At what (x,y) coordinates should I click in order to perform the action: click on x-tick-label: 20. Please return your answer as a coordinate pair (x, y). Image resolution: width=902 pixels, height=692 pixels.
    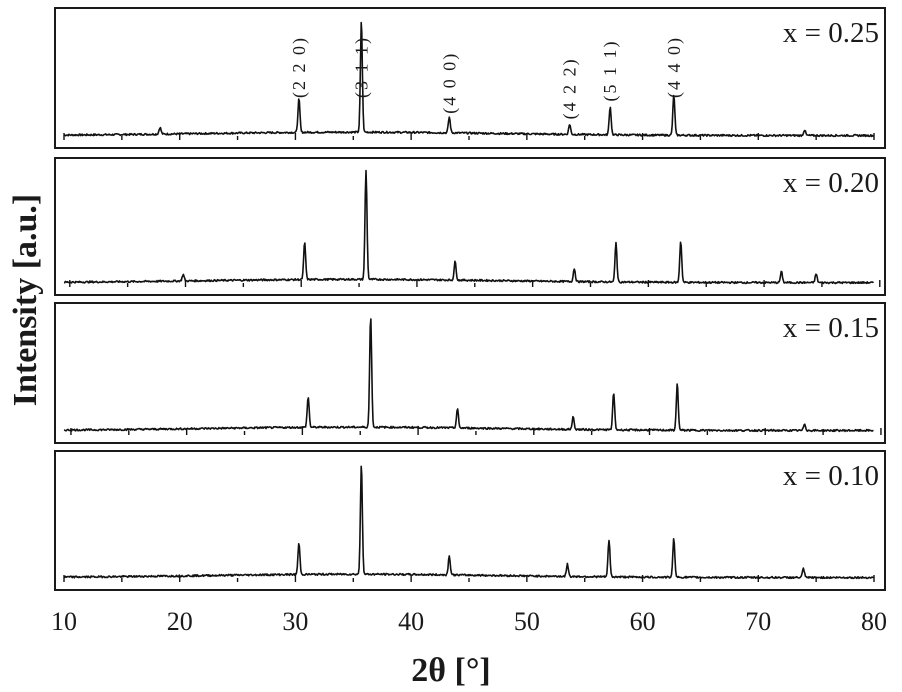
    Looking at the image, I should click on (180, 621).